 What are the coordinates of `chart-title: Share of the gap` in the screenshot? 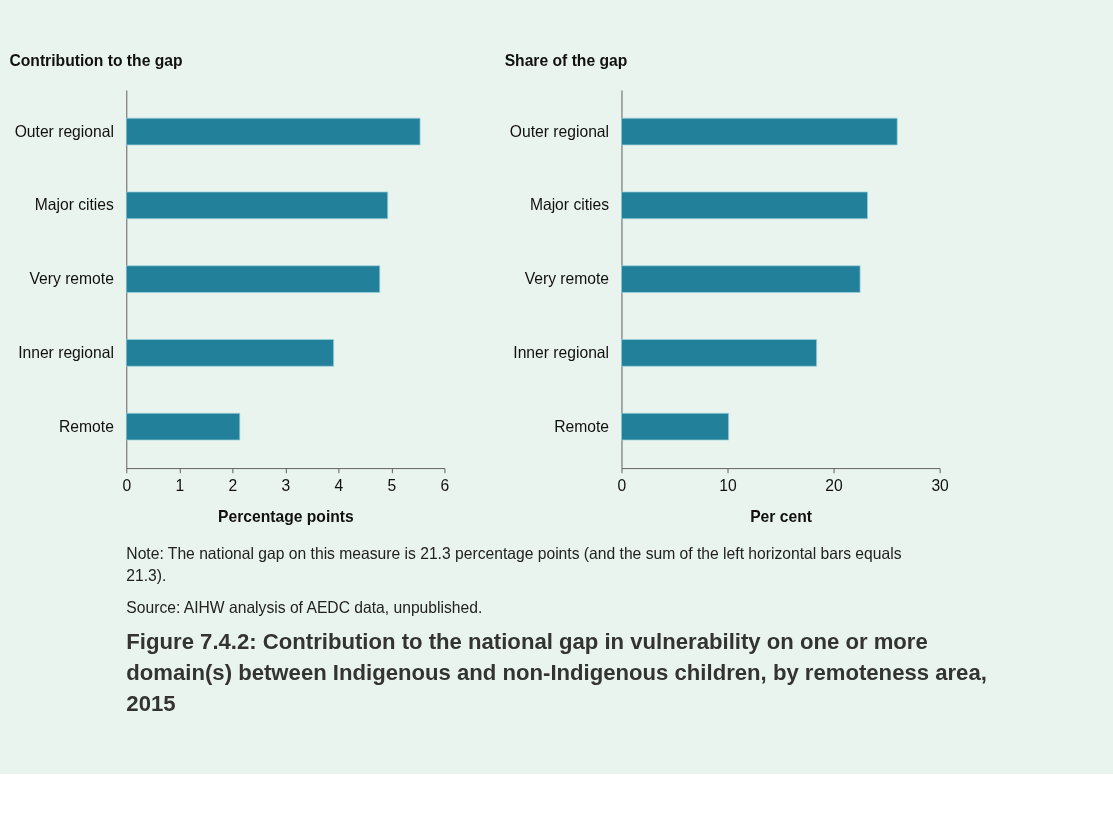 It's located at (566, 61).